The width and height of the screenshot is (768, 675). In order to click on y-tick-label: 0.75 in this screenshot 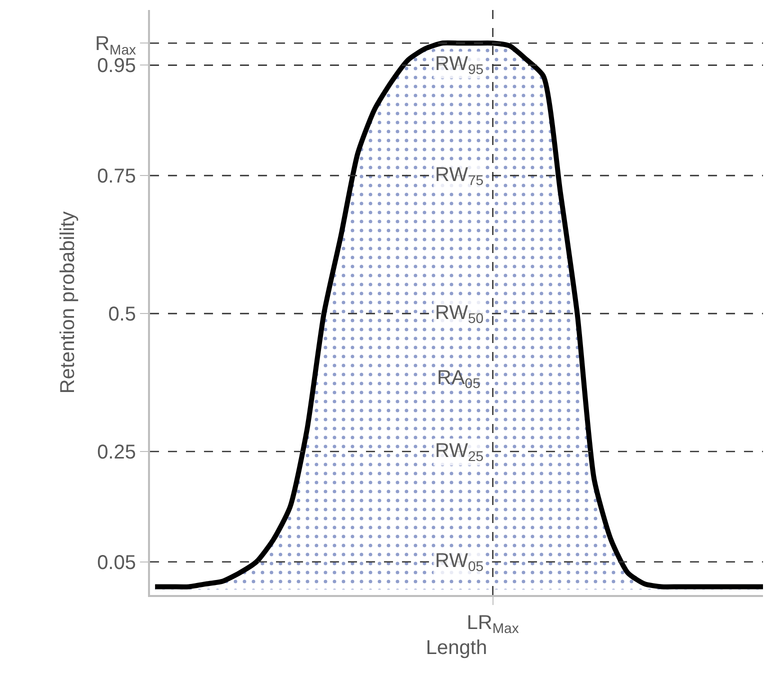, I will do `click(116, 177)`.